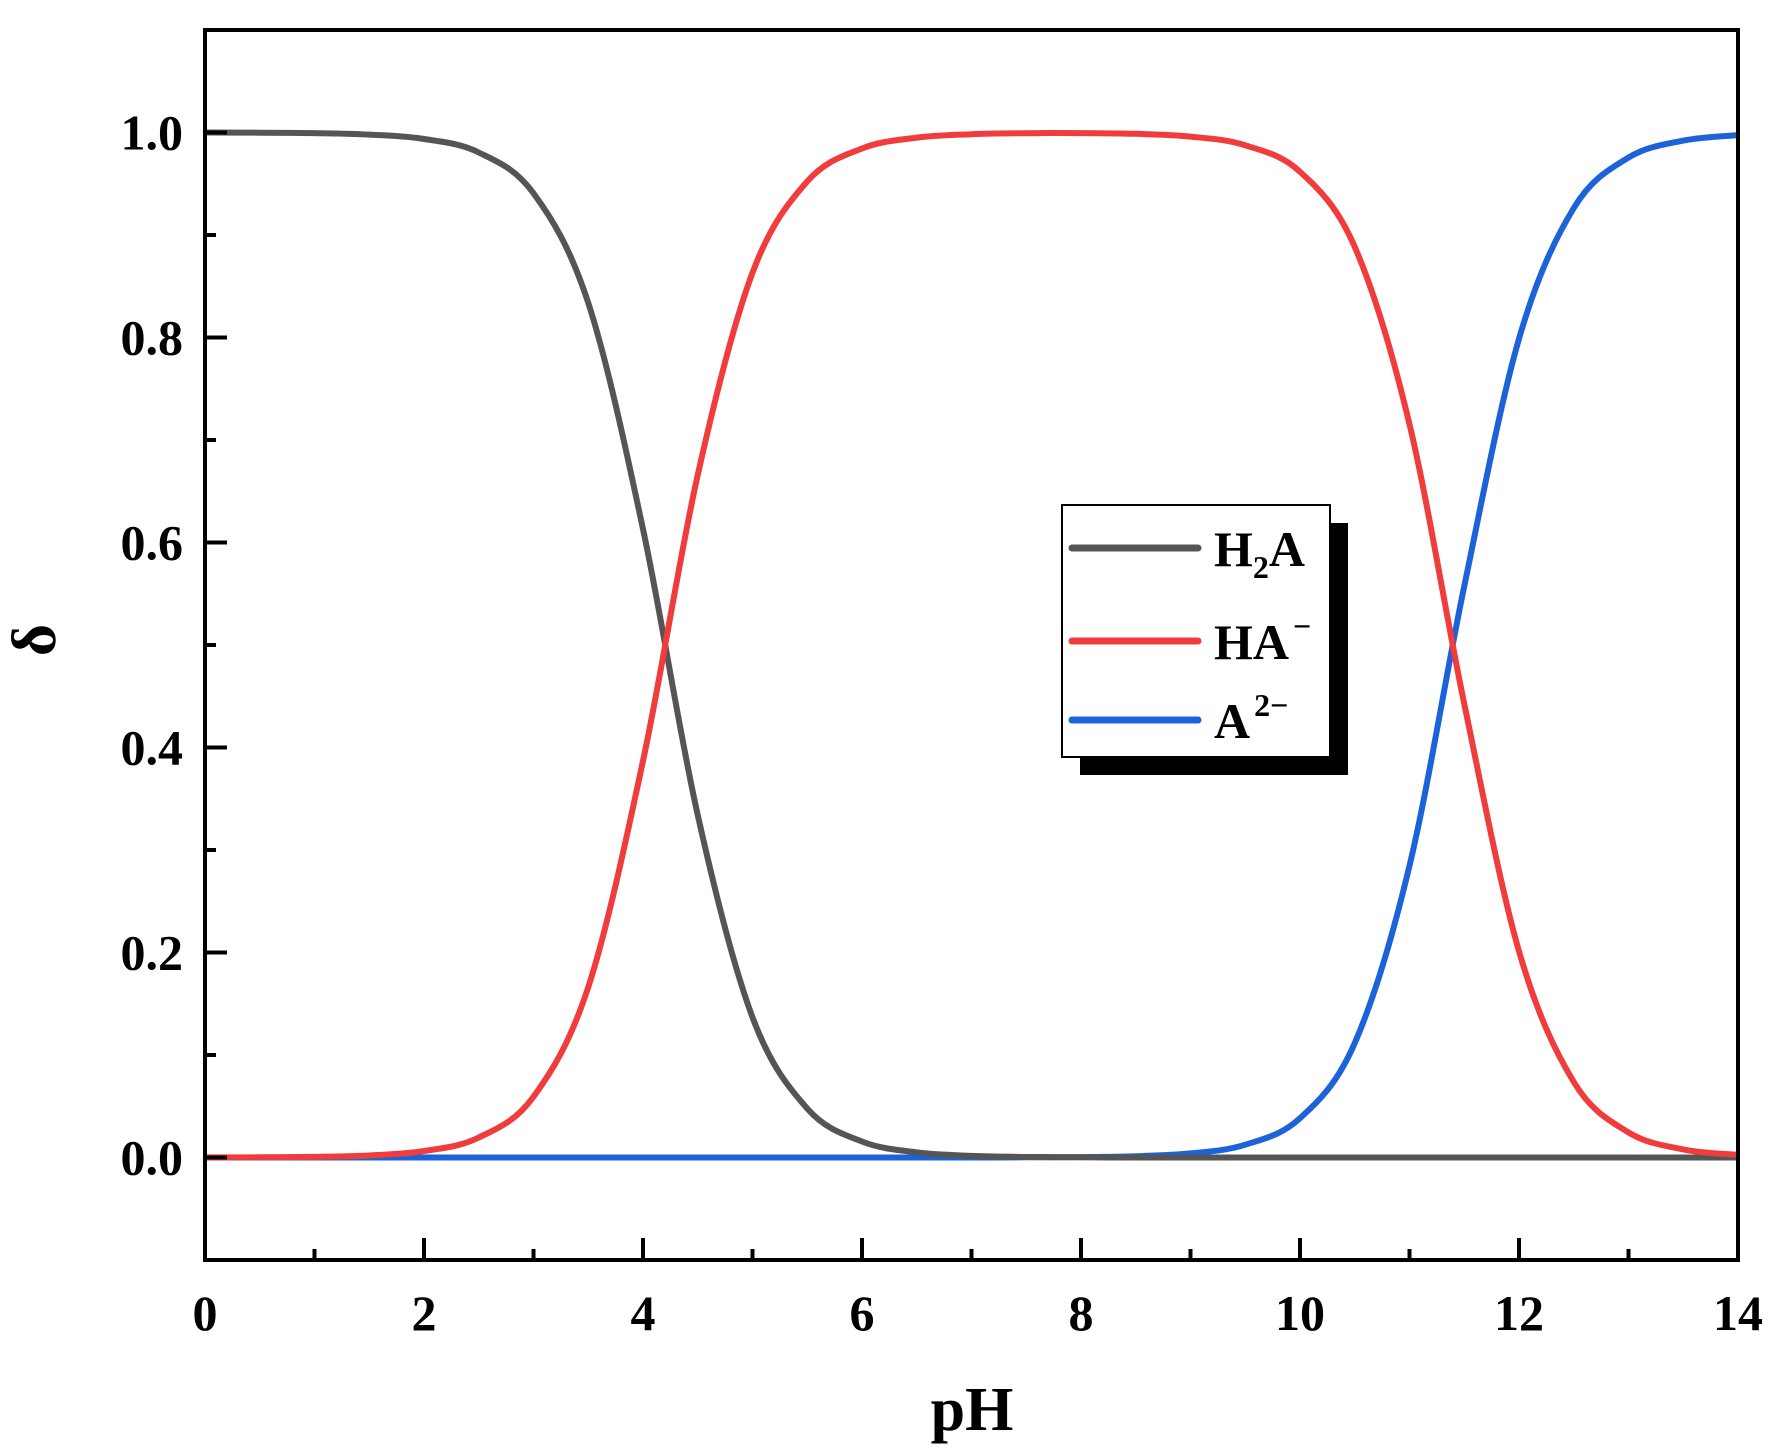 This screenshot has width=1785, height=1451. I want to click on legend-label: H2A, so click(1259, 553).